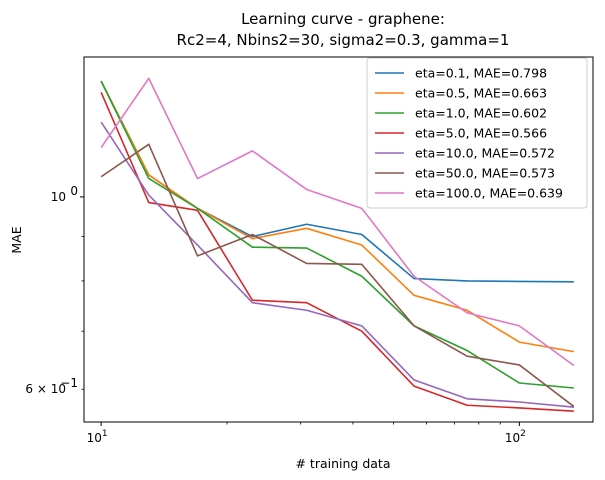 This screenshot has width=605, height=480. I want to click on y-tick-label-0: 10, so click(58, 197).